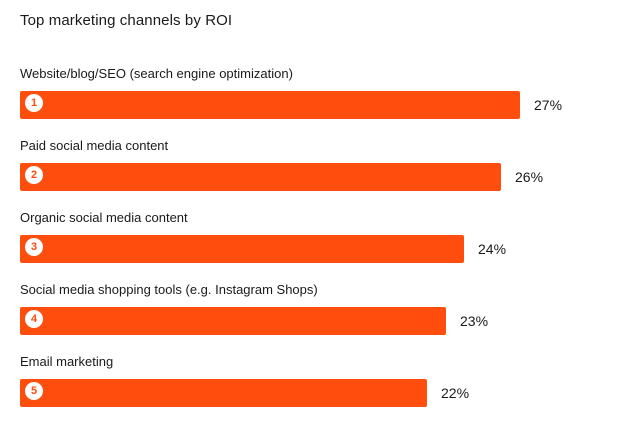  What do you see at coordinates (260, 177) in the screenshot?
I see `bar: 2` at bounding box center [260, 177].